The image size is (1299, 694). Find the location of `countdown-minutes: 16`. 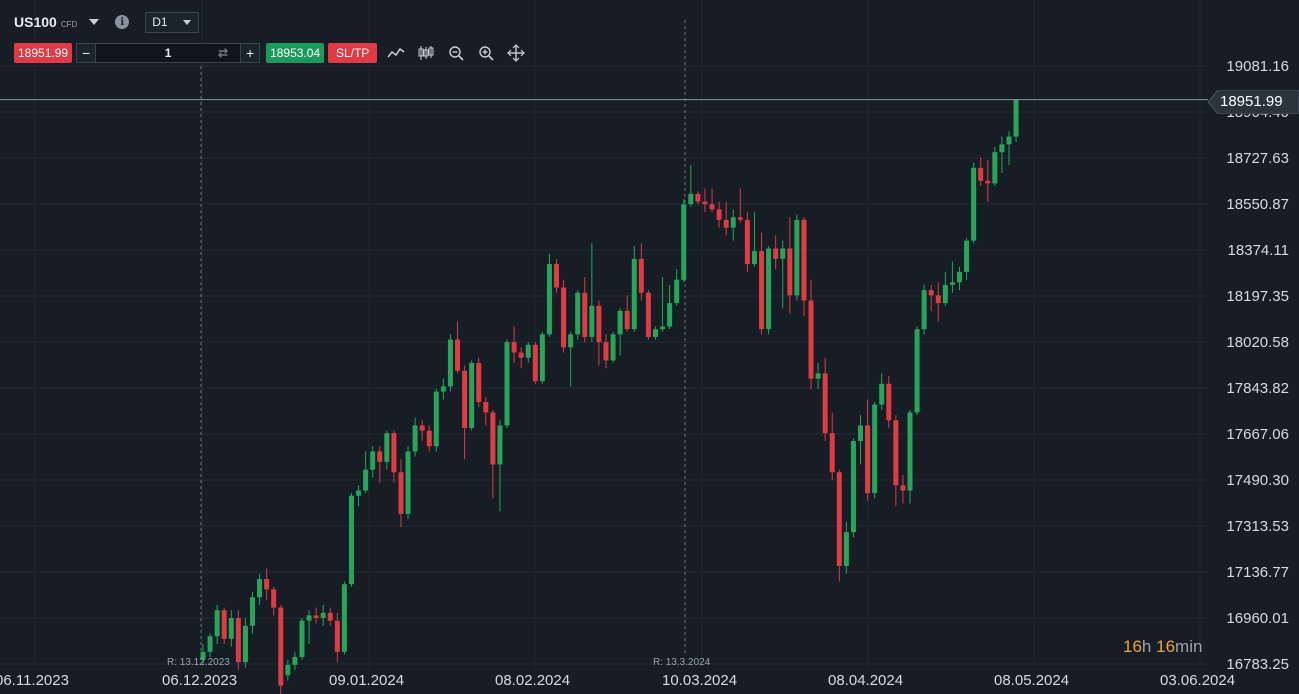

countdown-minutes: 16 is located at coordinates (1166, 646).